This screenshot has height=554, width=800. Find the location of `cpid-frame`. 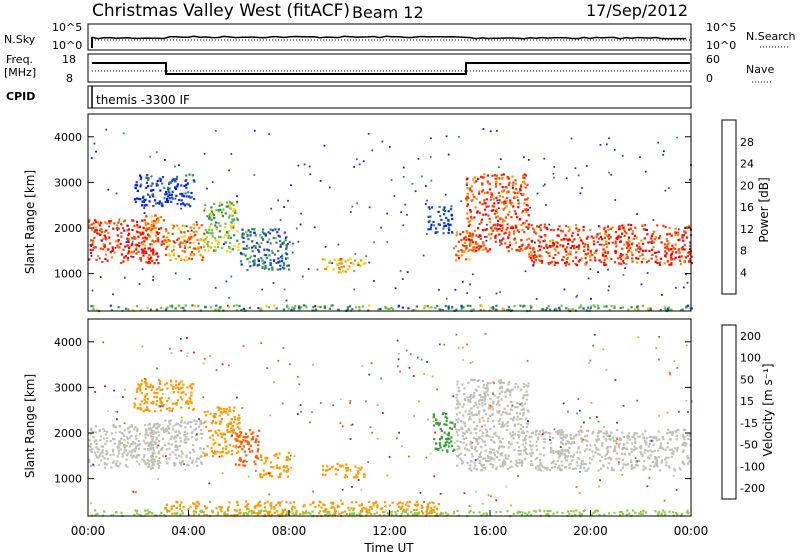

cpid-frame is located at coordinates (389, 97).